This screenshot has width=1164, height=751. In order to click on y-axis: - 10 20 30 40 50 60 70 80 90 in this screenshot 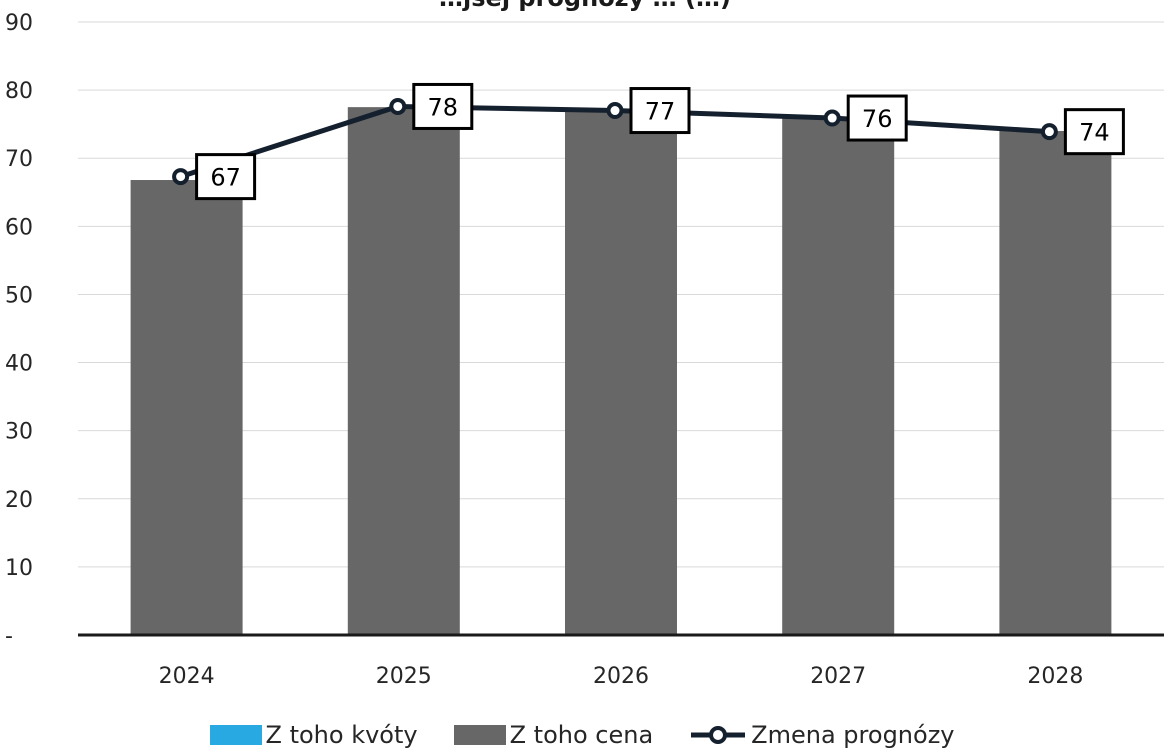, I will do `click(19, 330)`.